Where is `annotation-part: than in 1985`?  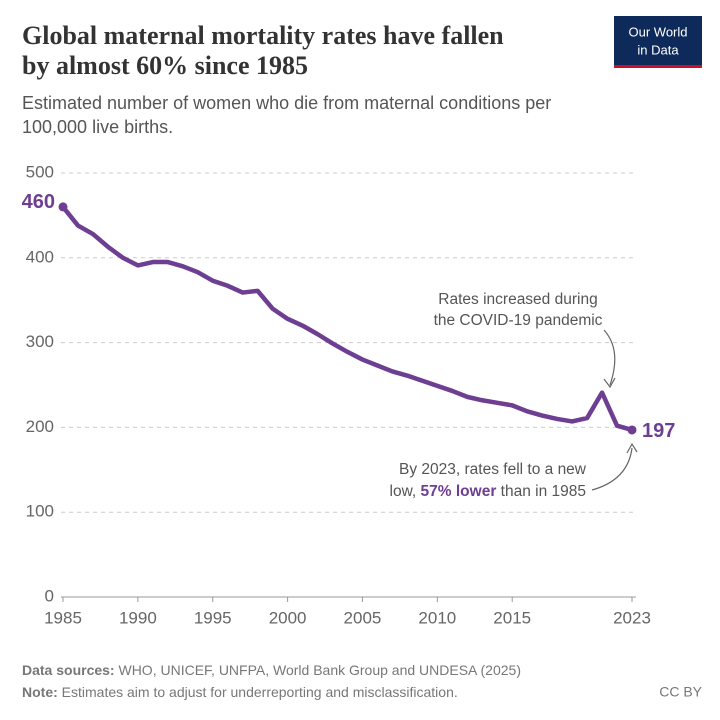
annotation-part: than in 1985 is located at coordinates (541, 491).